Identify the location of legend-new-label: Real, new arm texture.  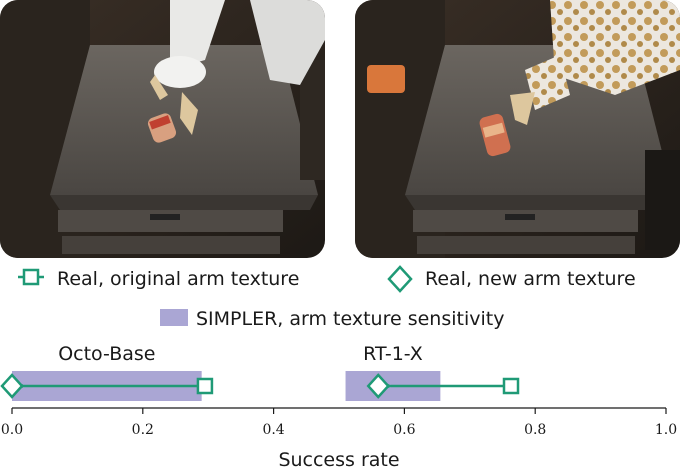
(530, 279).